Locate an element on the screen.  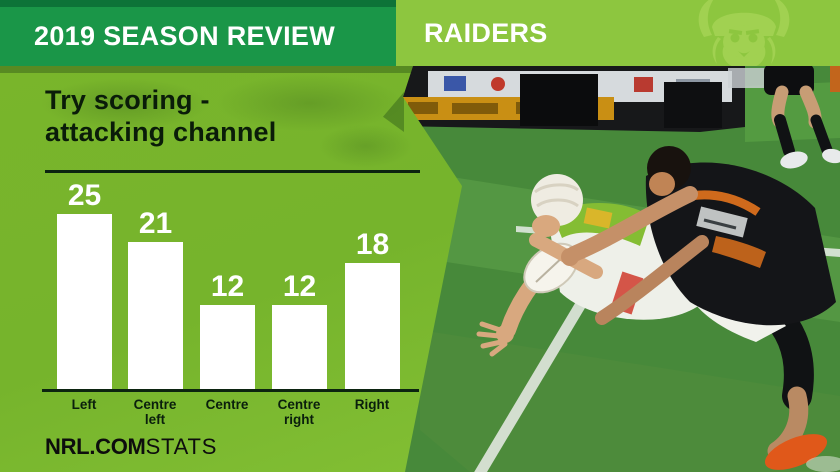
corner-flag-pad is located at coordinates (835, 79).